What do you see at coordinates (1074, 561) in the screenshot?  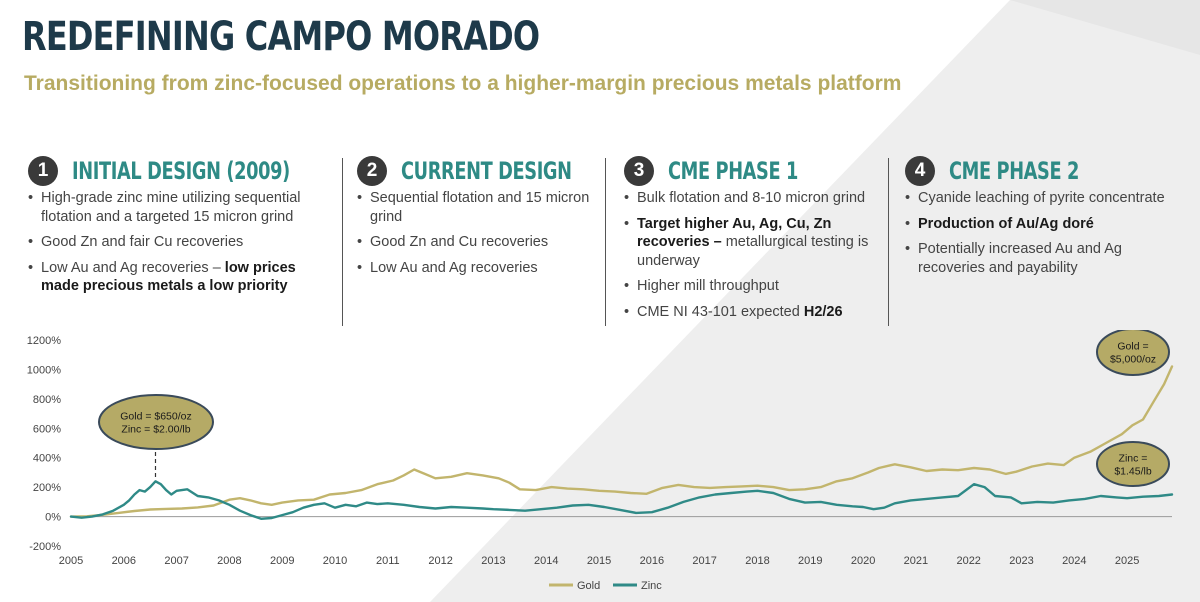 I see `x-tick-label: 2024` at bounding box center [1074, 561].